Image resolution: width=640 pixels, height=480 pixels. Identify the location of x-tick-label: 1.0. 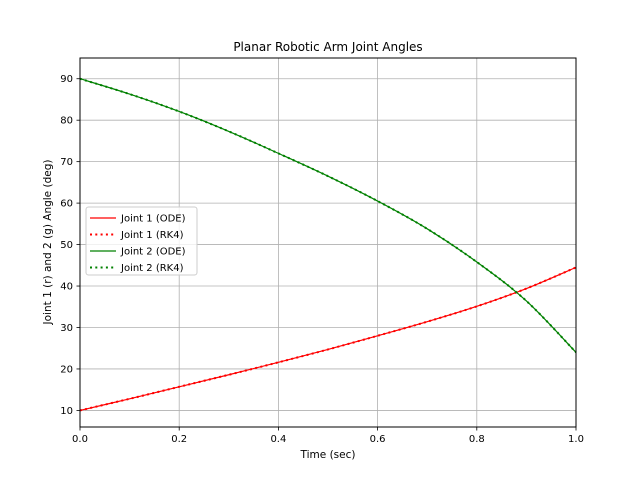
(576, 439).